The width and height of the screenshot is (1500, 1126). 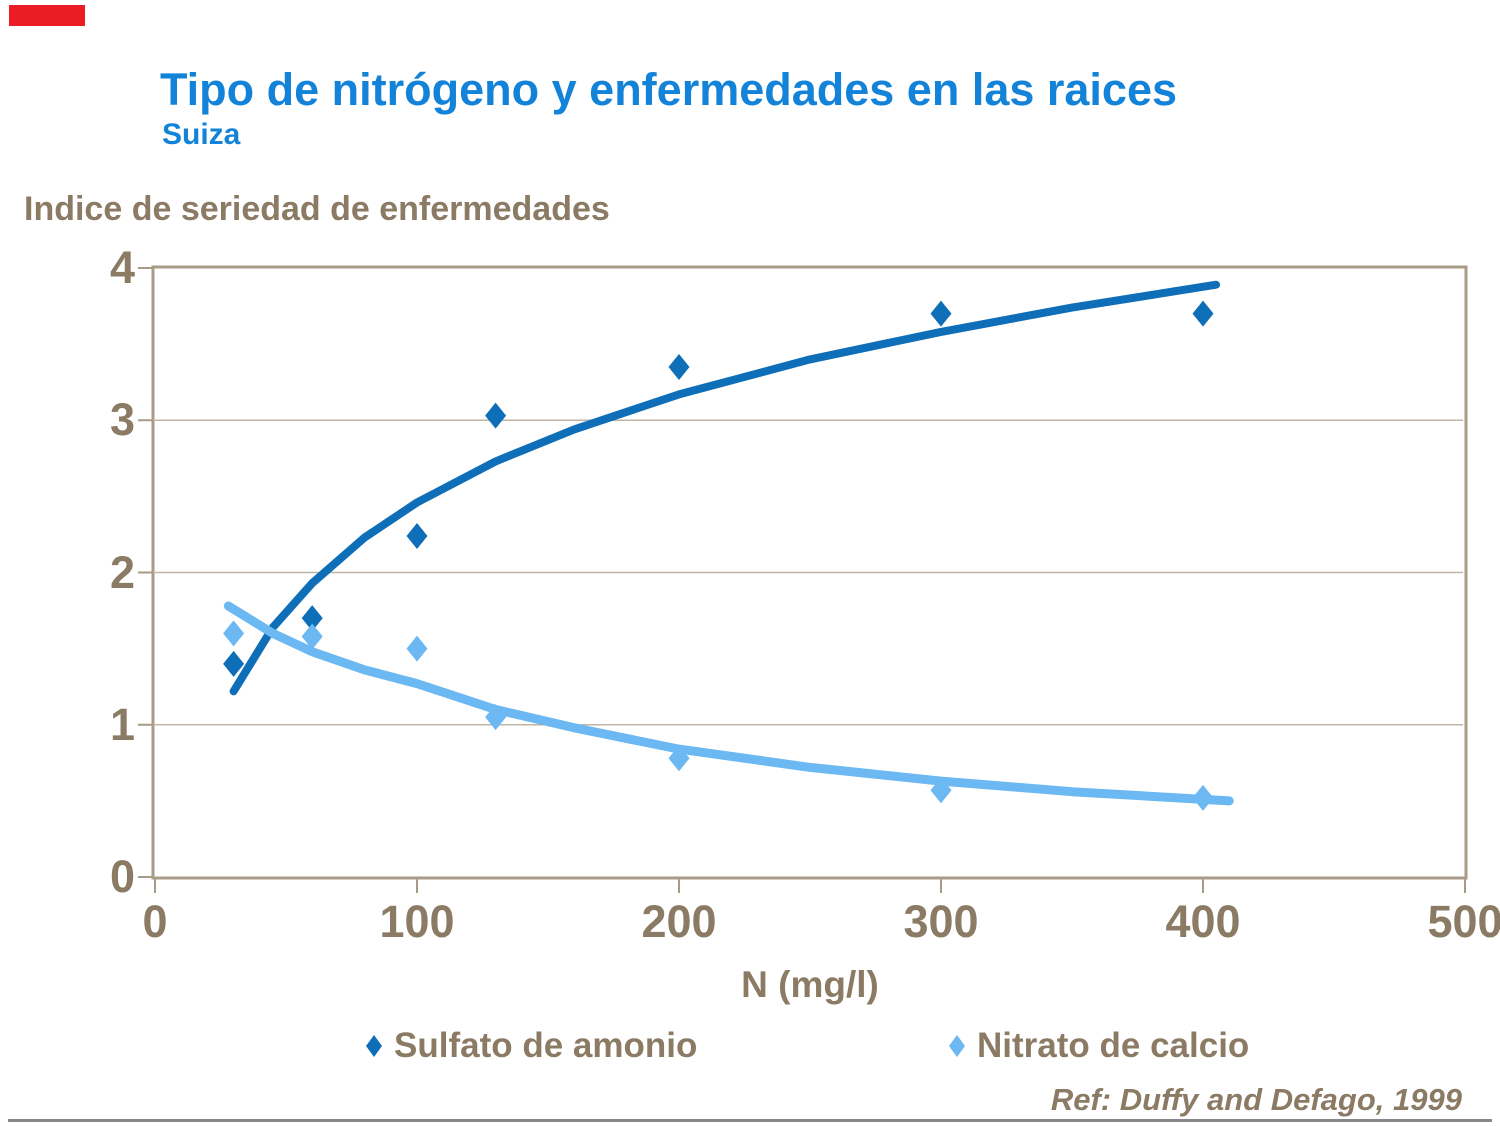 I want to click on legend-marker-nitrato, so click(x=957, y=1046).